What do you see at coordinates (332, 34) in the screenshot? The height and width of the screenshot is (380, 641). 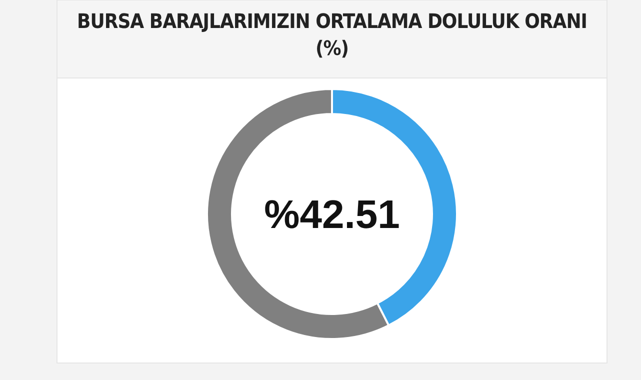 I see `chart-title: BURSA BARAJLARIMIZIN ORTALAMA DOLULUK ORANI (%)` at bounding box center [332, 34].